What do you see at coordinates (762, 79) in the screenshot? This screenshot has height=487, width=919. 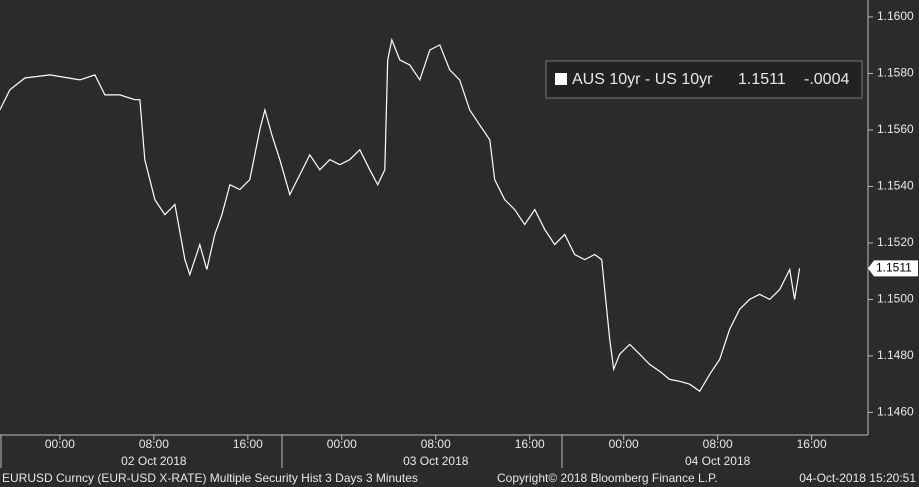 I see `legend-value: 1.1511` at bounding box center [762, 79].